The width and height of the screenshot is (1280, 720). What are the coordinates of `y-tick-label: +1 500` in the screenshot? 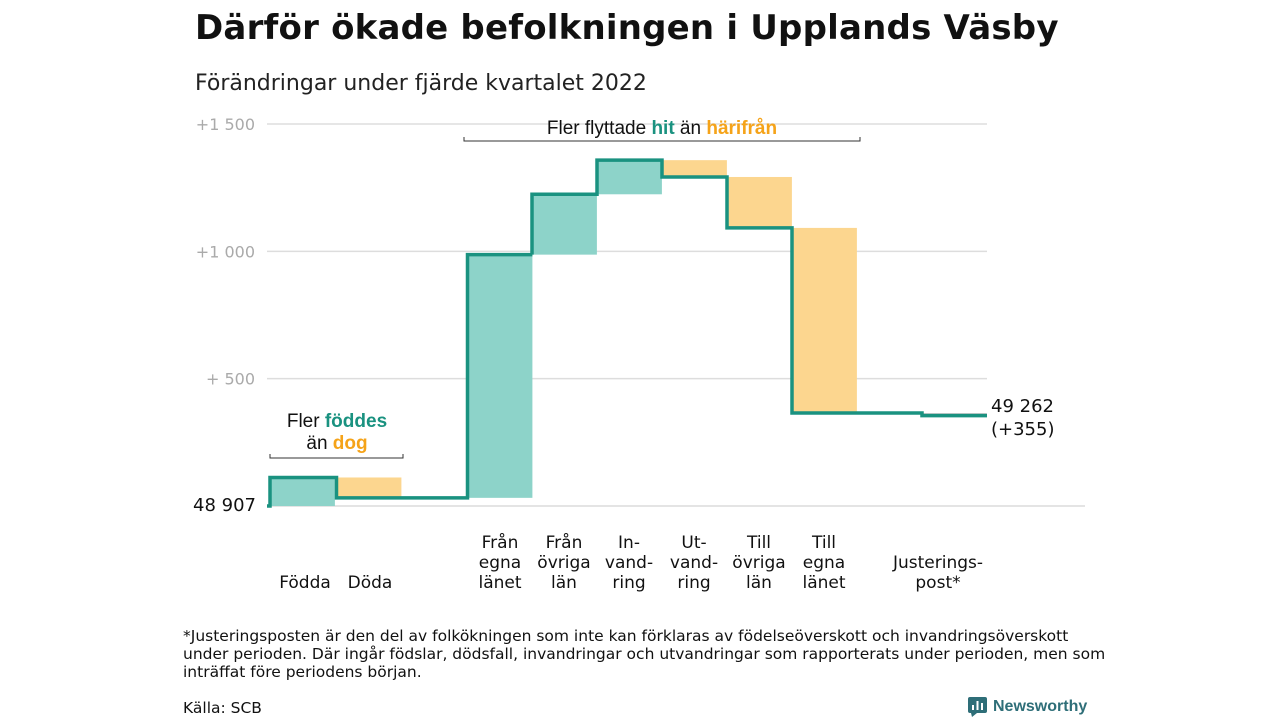 It's located at (225, 124).